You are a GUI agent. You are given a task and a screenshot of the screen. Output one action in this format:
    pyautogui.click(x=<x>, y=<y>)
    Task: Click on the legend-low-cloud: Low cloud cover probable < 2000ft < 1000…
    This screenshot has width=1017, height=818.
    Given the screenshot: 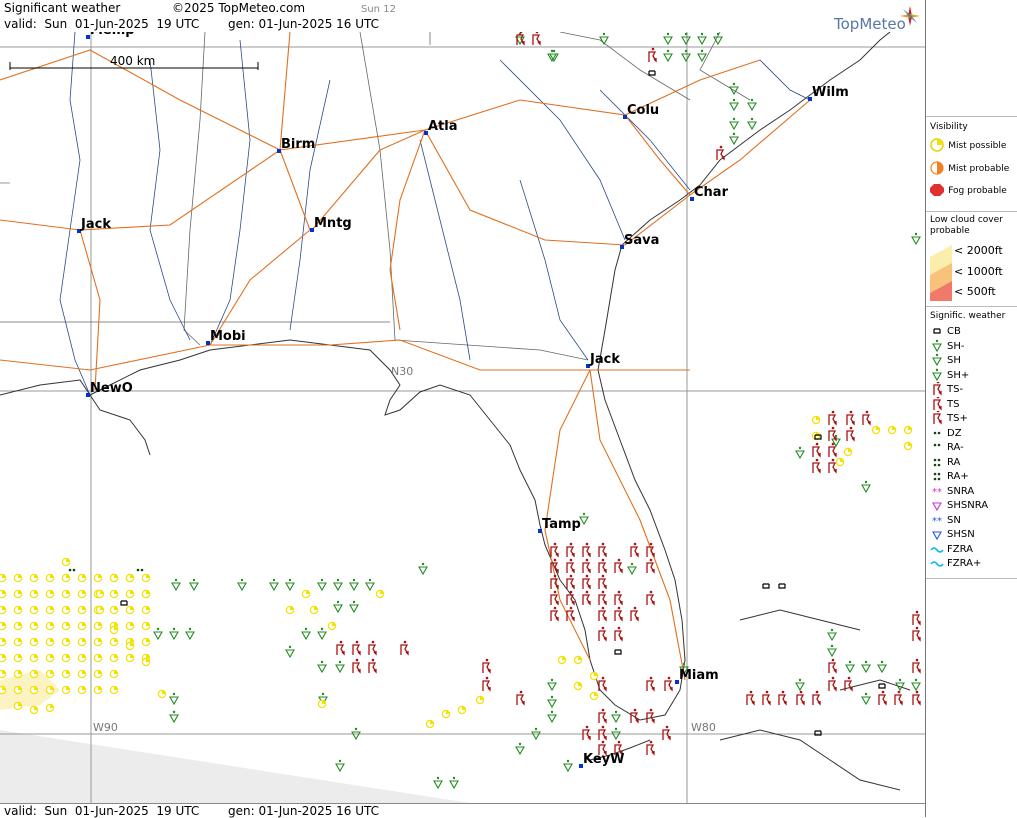 What is the action you would take?
    pyautogui.click(x=971, y=259)
    